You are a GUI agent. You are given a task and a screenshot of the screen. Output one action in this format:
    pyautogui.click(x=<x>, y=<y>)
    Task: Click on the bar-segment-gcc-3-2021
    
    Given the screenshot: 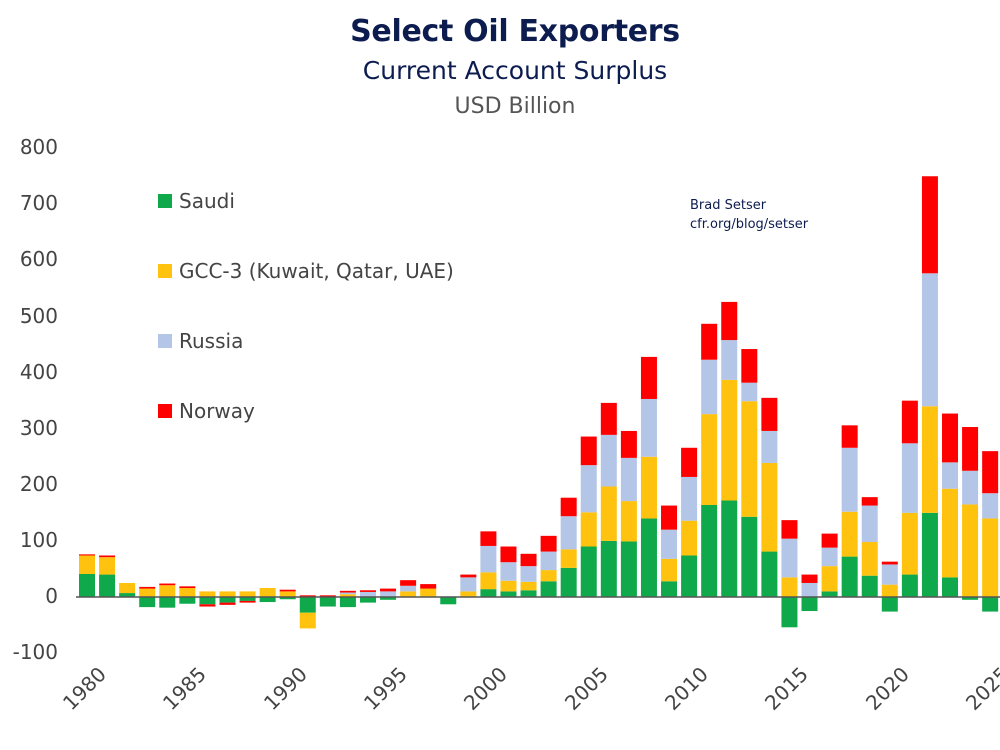 What is the action you would take?
    pyautogui.click(x=909, y=543)
    